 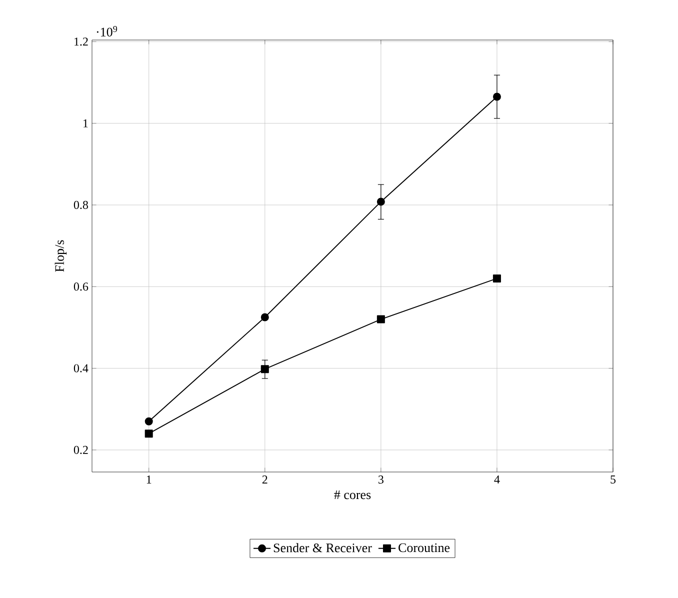 What do you see at coordinates (81, 205) in the screenshot?
I see `y-tick-label: 0.8` at bounding box center [81, 205].